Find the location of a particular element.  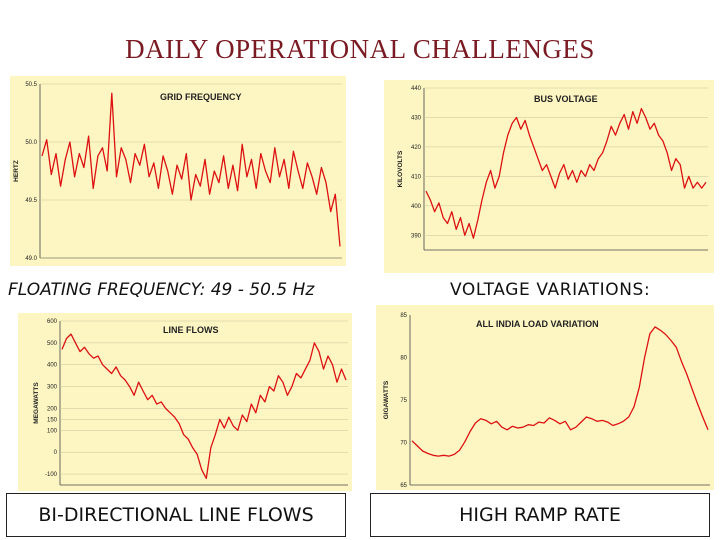

freq-y-tick-label: 49.0 is located at coordinates (31, 259).